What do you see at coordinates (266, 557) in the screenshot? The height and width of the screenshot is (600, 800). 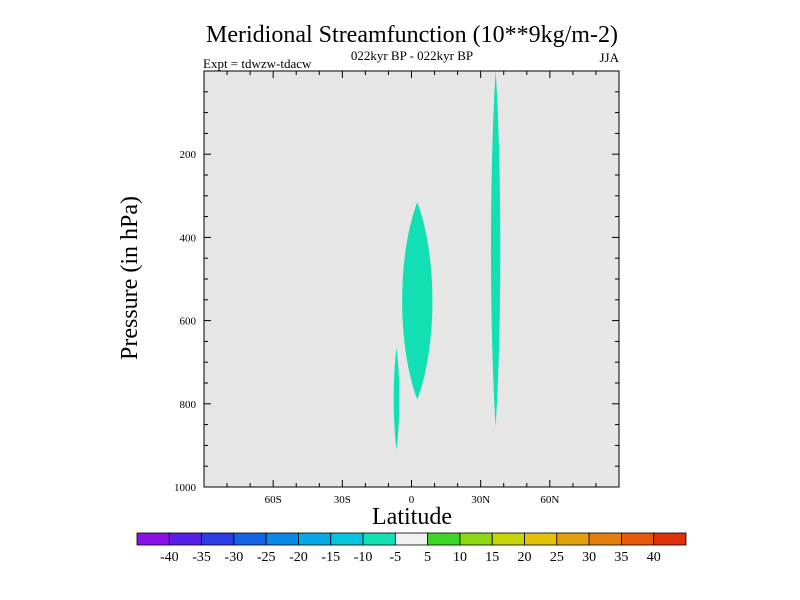 I see `colorbar-label: -25` at bounding box center [266, 557].